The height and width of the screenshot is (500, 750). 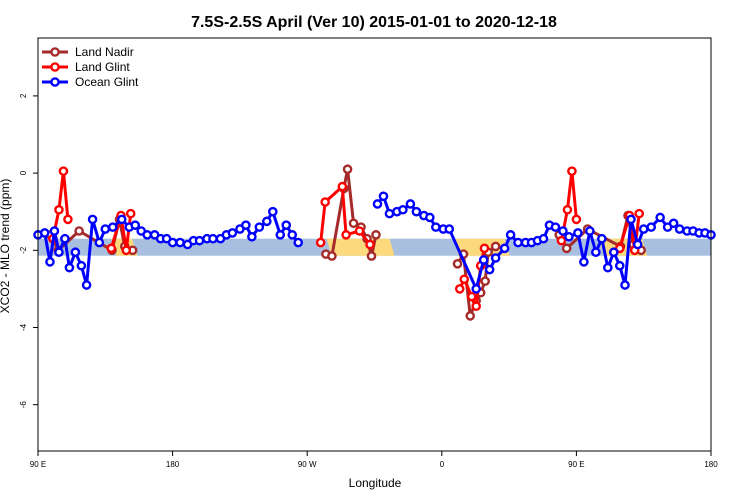 What do you see at coordinates (374, 460) in the screenshot?
I see `x-axis: 90 E 180 90 W 0 90 E 180` at bounding box center [374, 460].